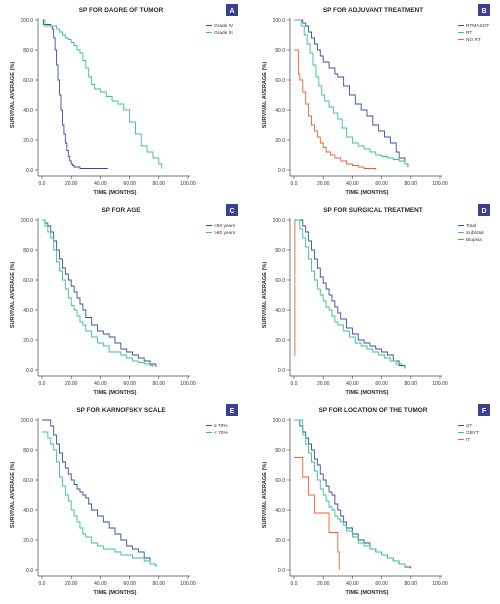  I want to click on panel-badge-label: E, so click(232, 411).